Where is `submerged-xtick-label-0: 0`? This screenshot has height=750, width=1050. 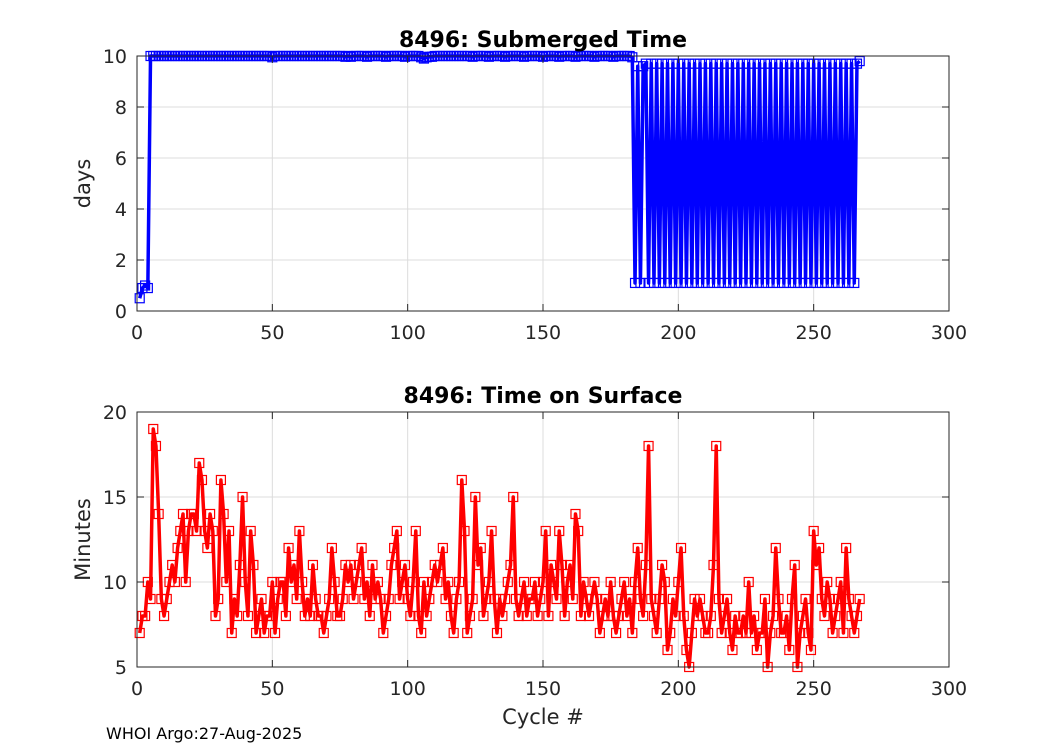 submerged-xtick-label-0: 0 is located at coordinates (137, 333).